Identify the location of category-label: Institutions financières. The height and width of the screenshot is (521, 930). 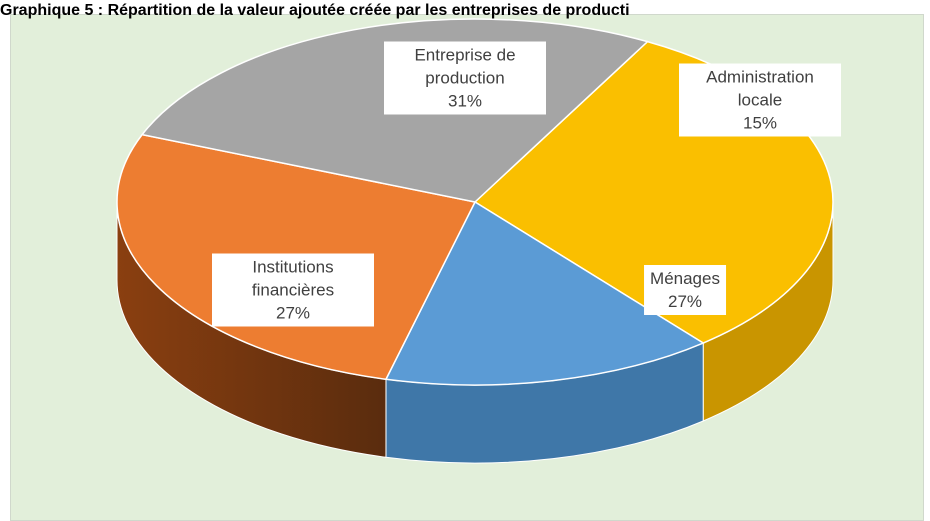
(293, 278).